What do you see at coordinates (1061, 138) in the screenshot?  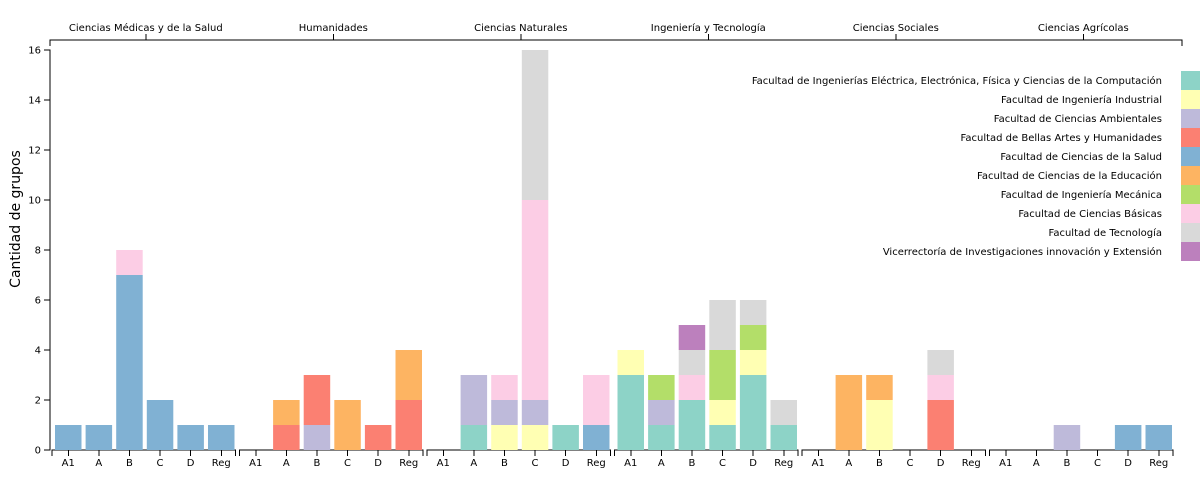 I see `legend-label: Facultad de Bellas Artes y Humanidades` at bounding box center [1061, 138].